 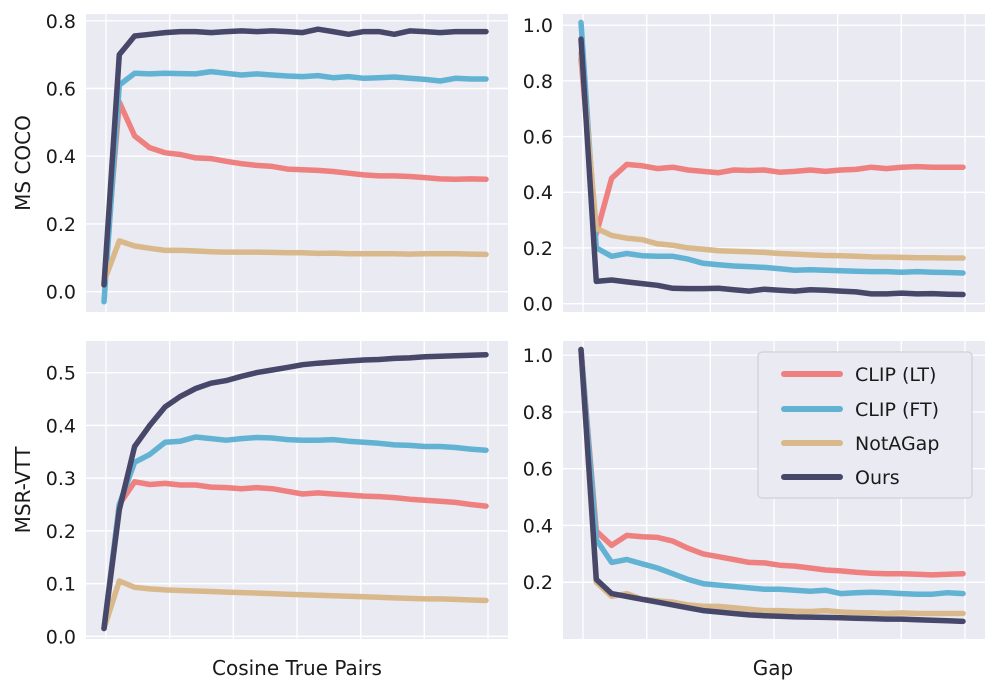 What do you see at coordinates (23, 490) in the screenshot?
I see `panel-title-msr-vtt: MSR-VTT` at bounding box center [23, 490].